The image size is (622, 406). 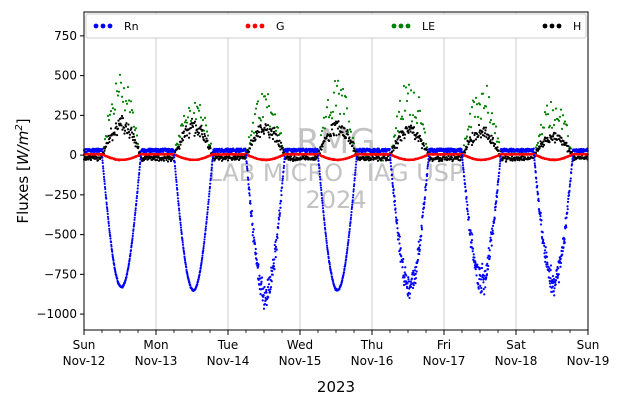 I want to click on watermark-line2: LAB MICRO - IAG USP, so click(x=335, y=173).